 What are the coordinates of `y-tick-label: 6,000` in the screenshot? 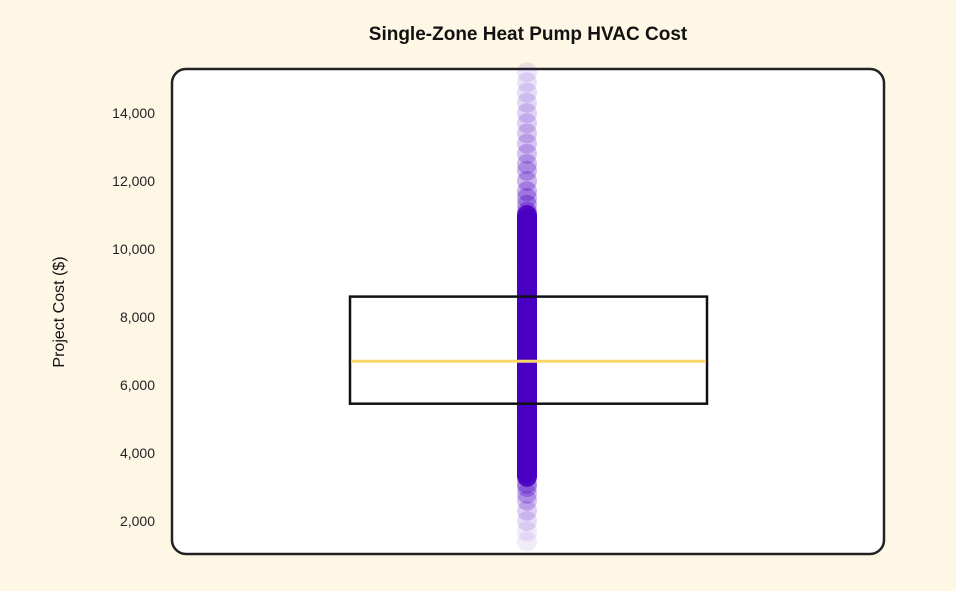 It's located at (137, 385).